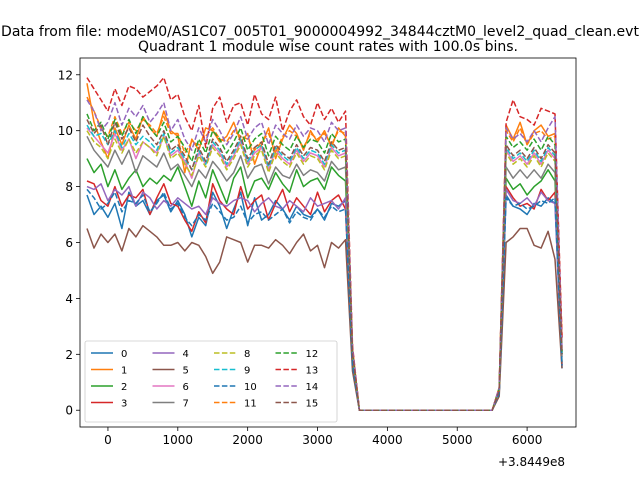 The height and width of the screenshot is (480, 640). Describe the element at coordinates (312, 371) in the screenshot. I see `legend-label: 13` at that location.